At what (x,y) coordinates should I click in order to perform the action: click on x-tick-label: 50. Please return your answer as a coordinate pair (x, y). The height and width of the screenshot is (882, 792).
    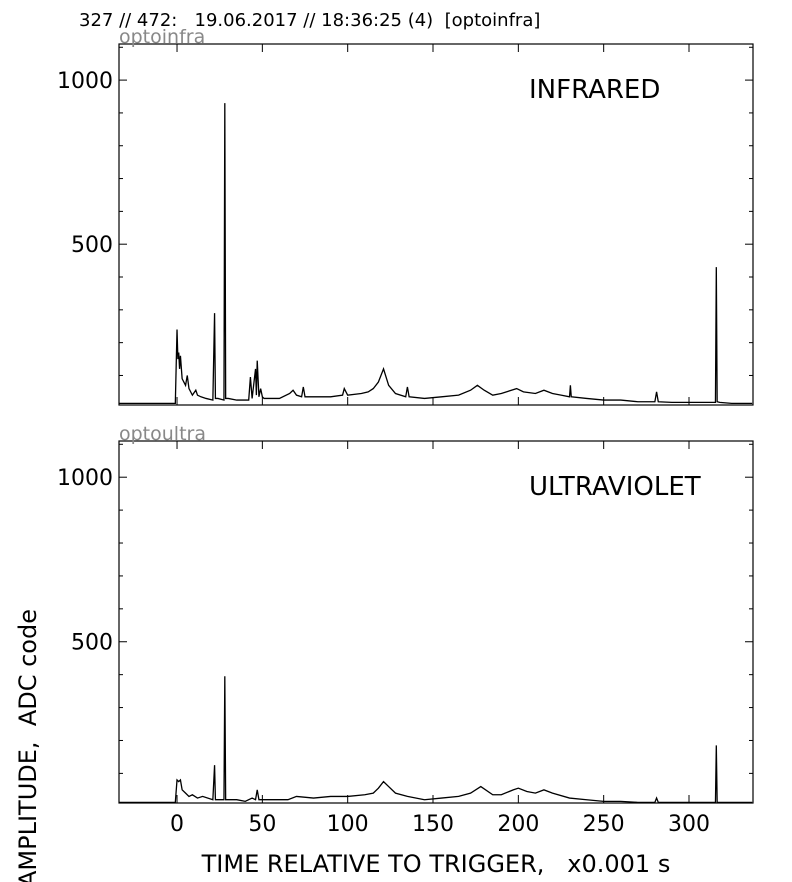
    Looking at the image, I should click on (262, 824).